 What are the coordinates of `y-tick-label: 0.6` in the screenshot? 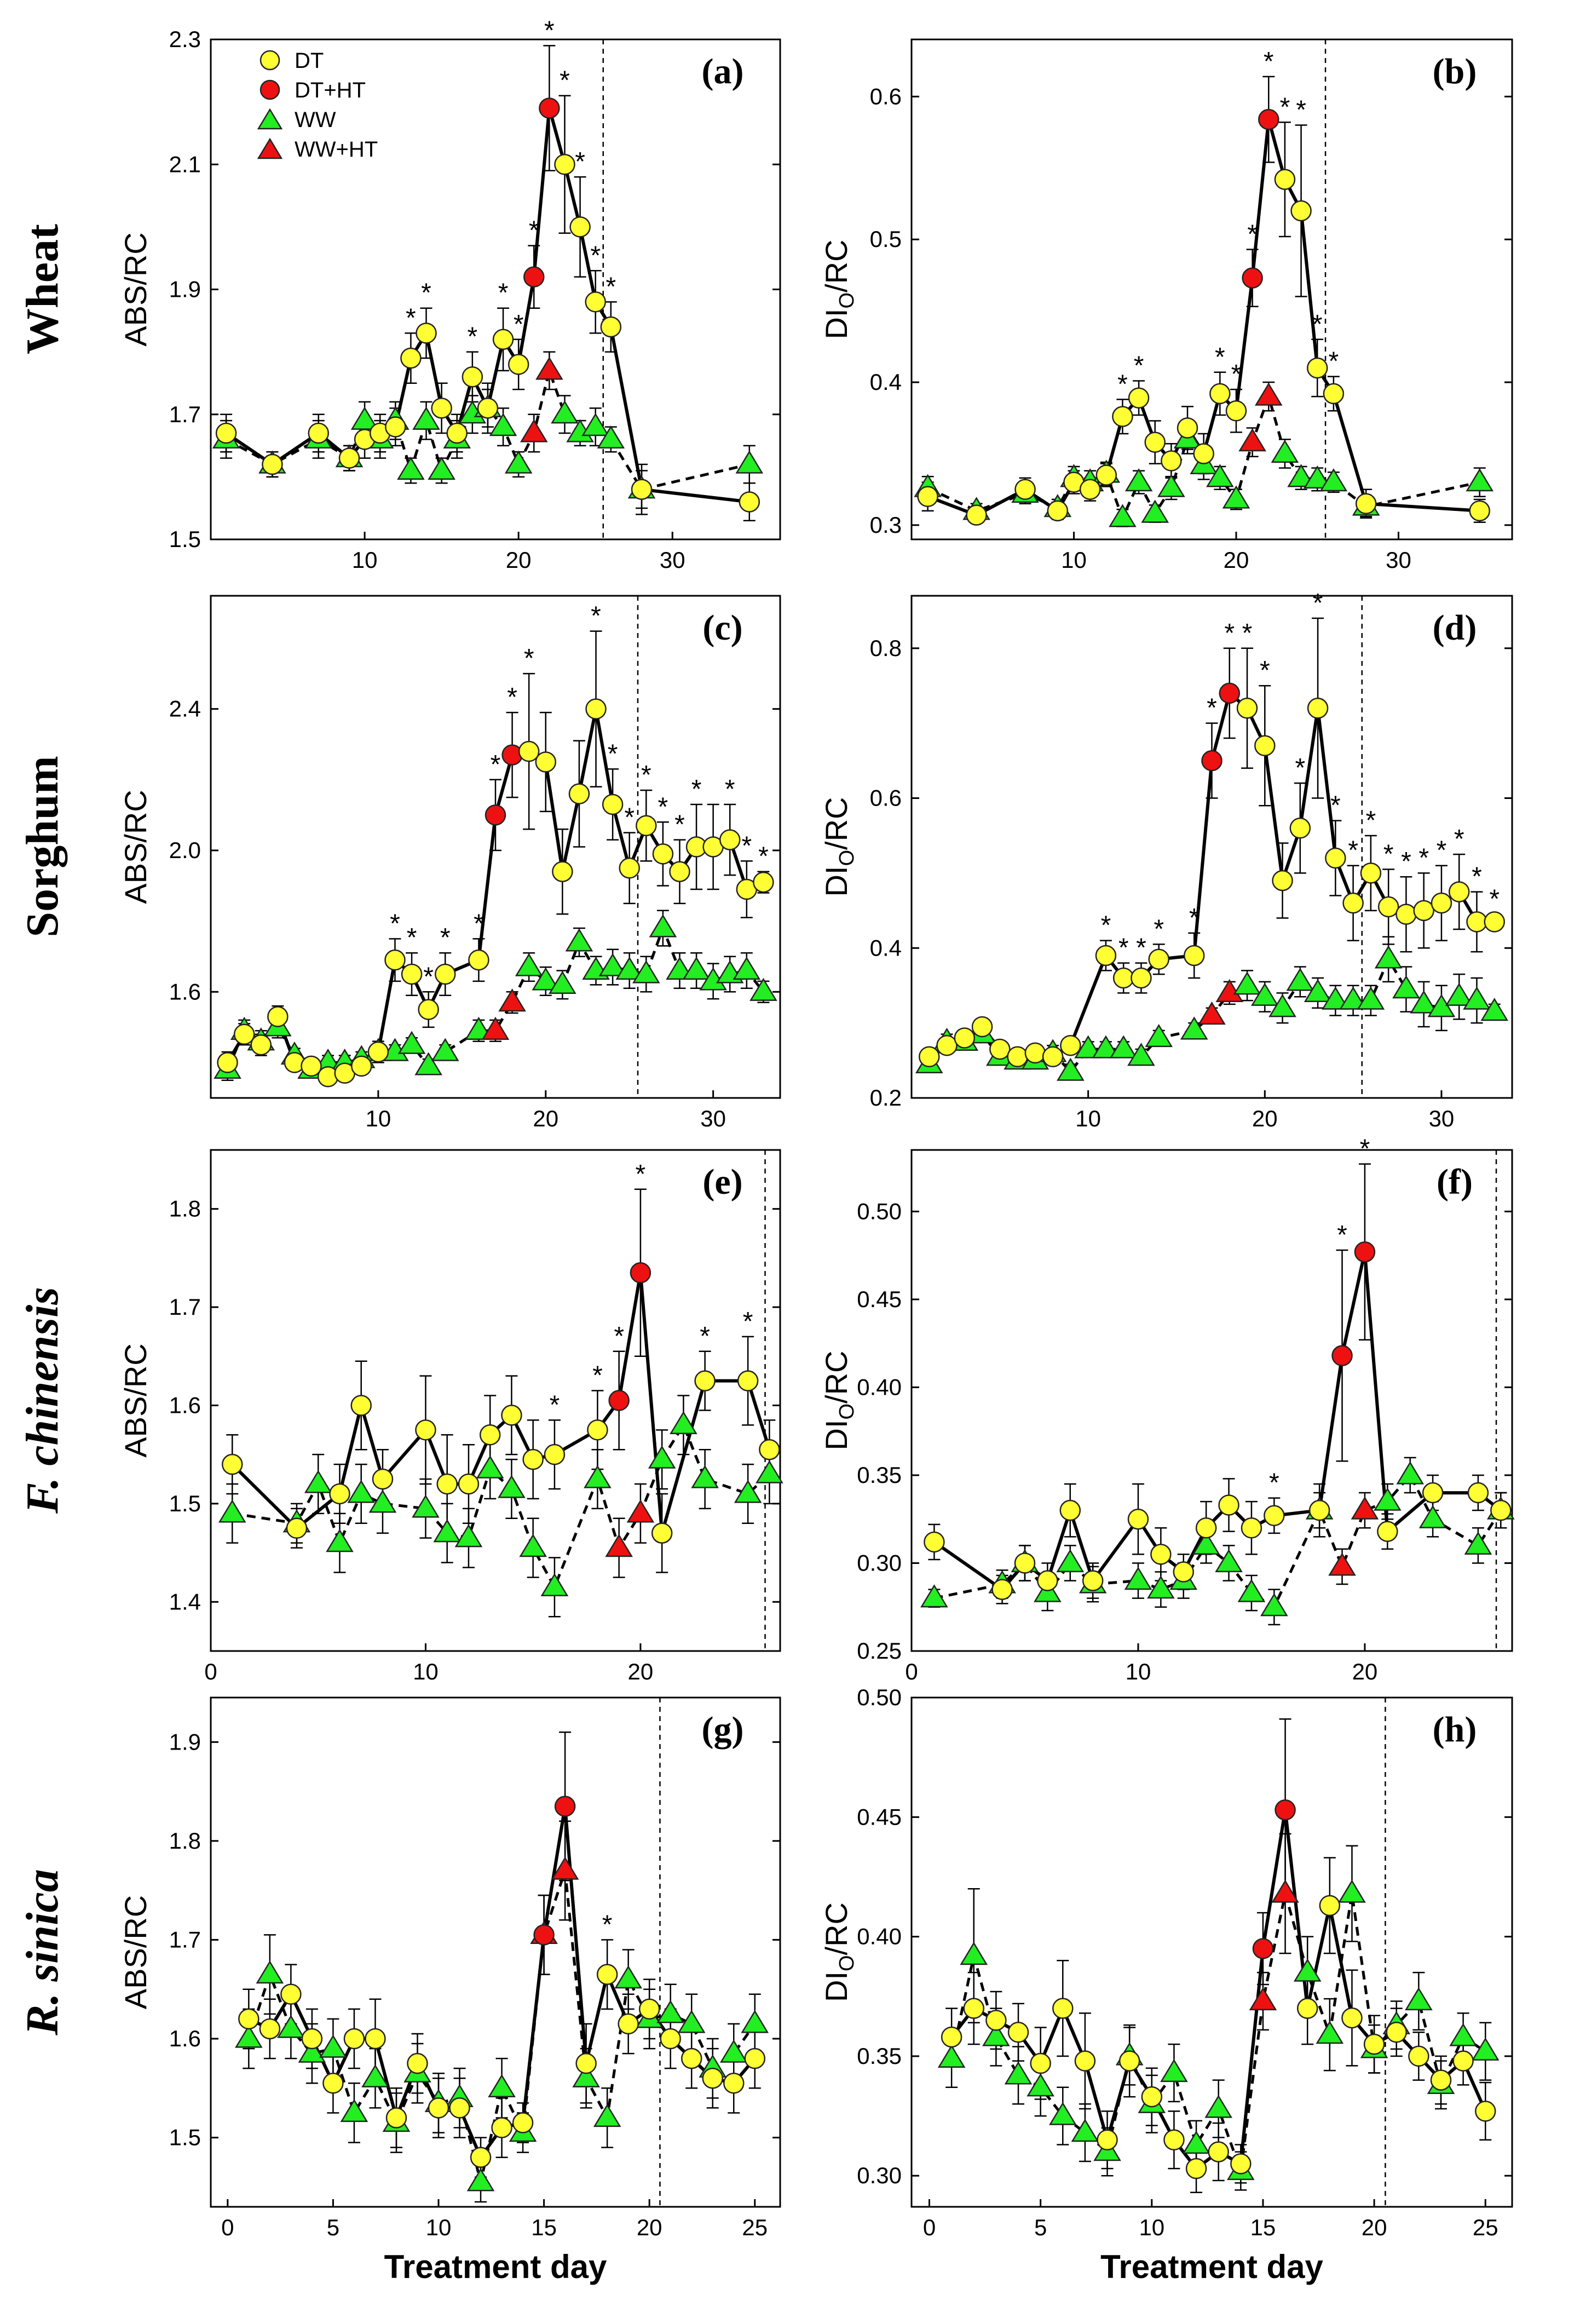 It's located at (886, 798).